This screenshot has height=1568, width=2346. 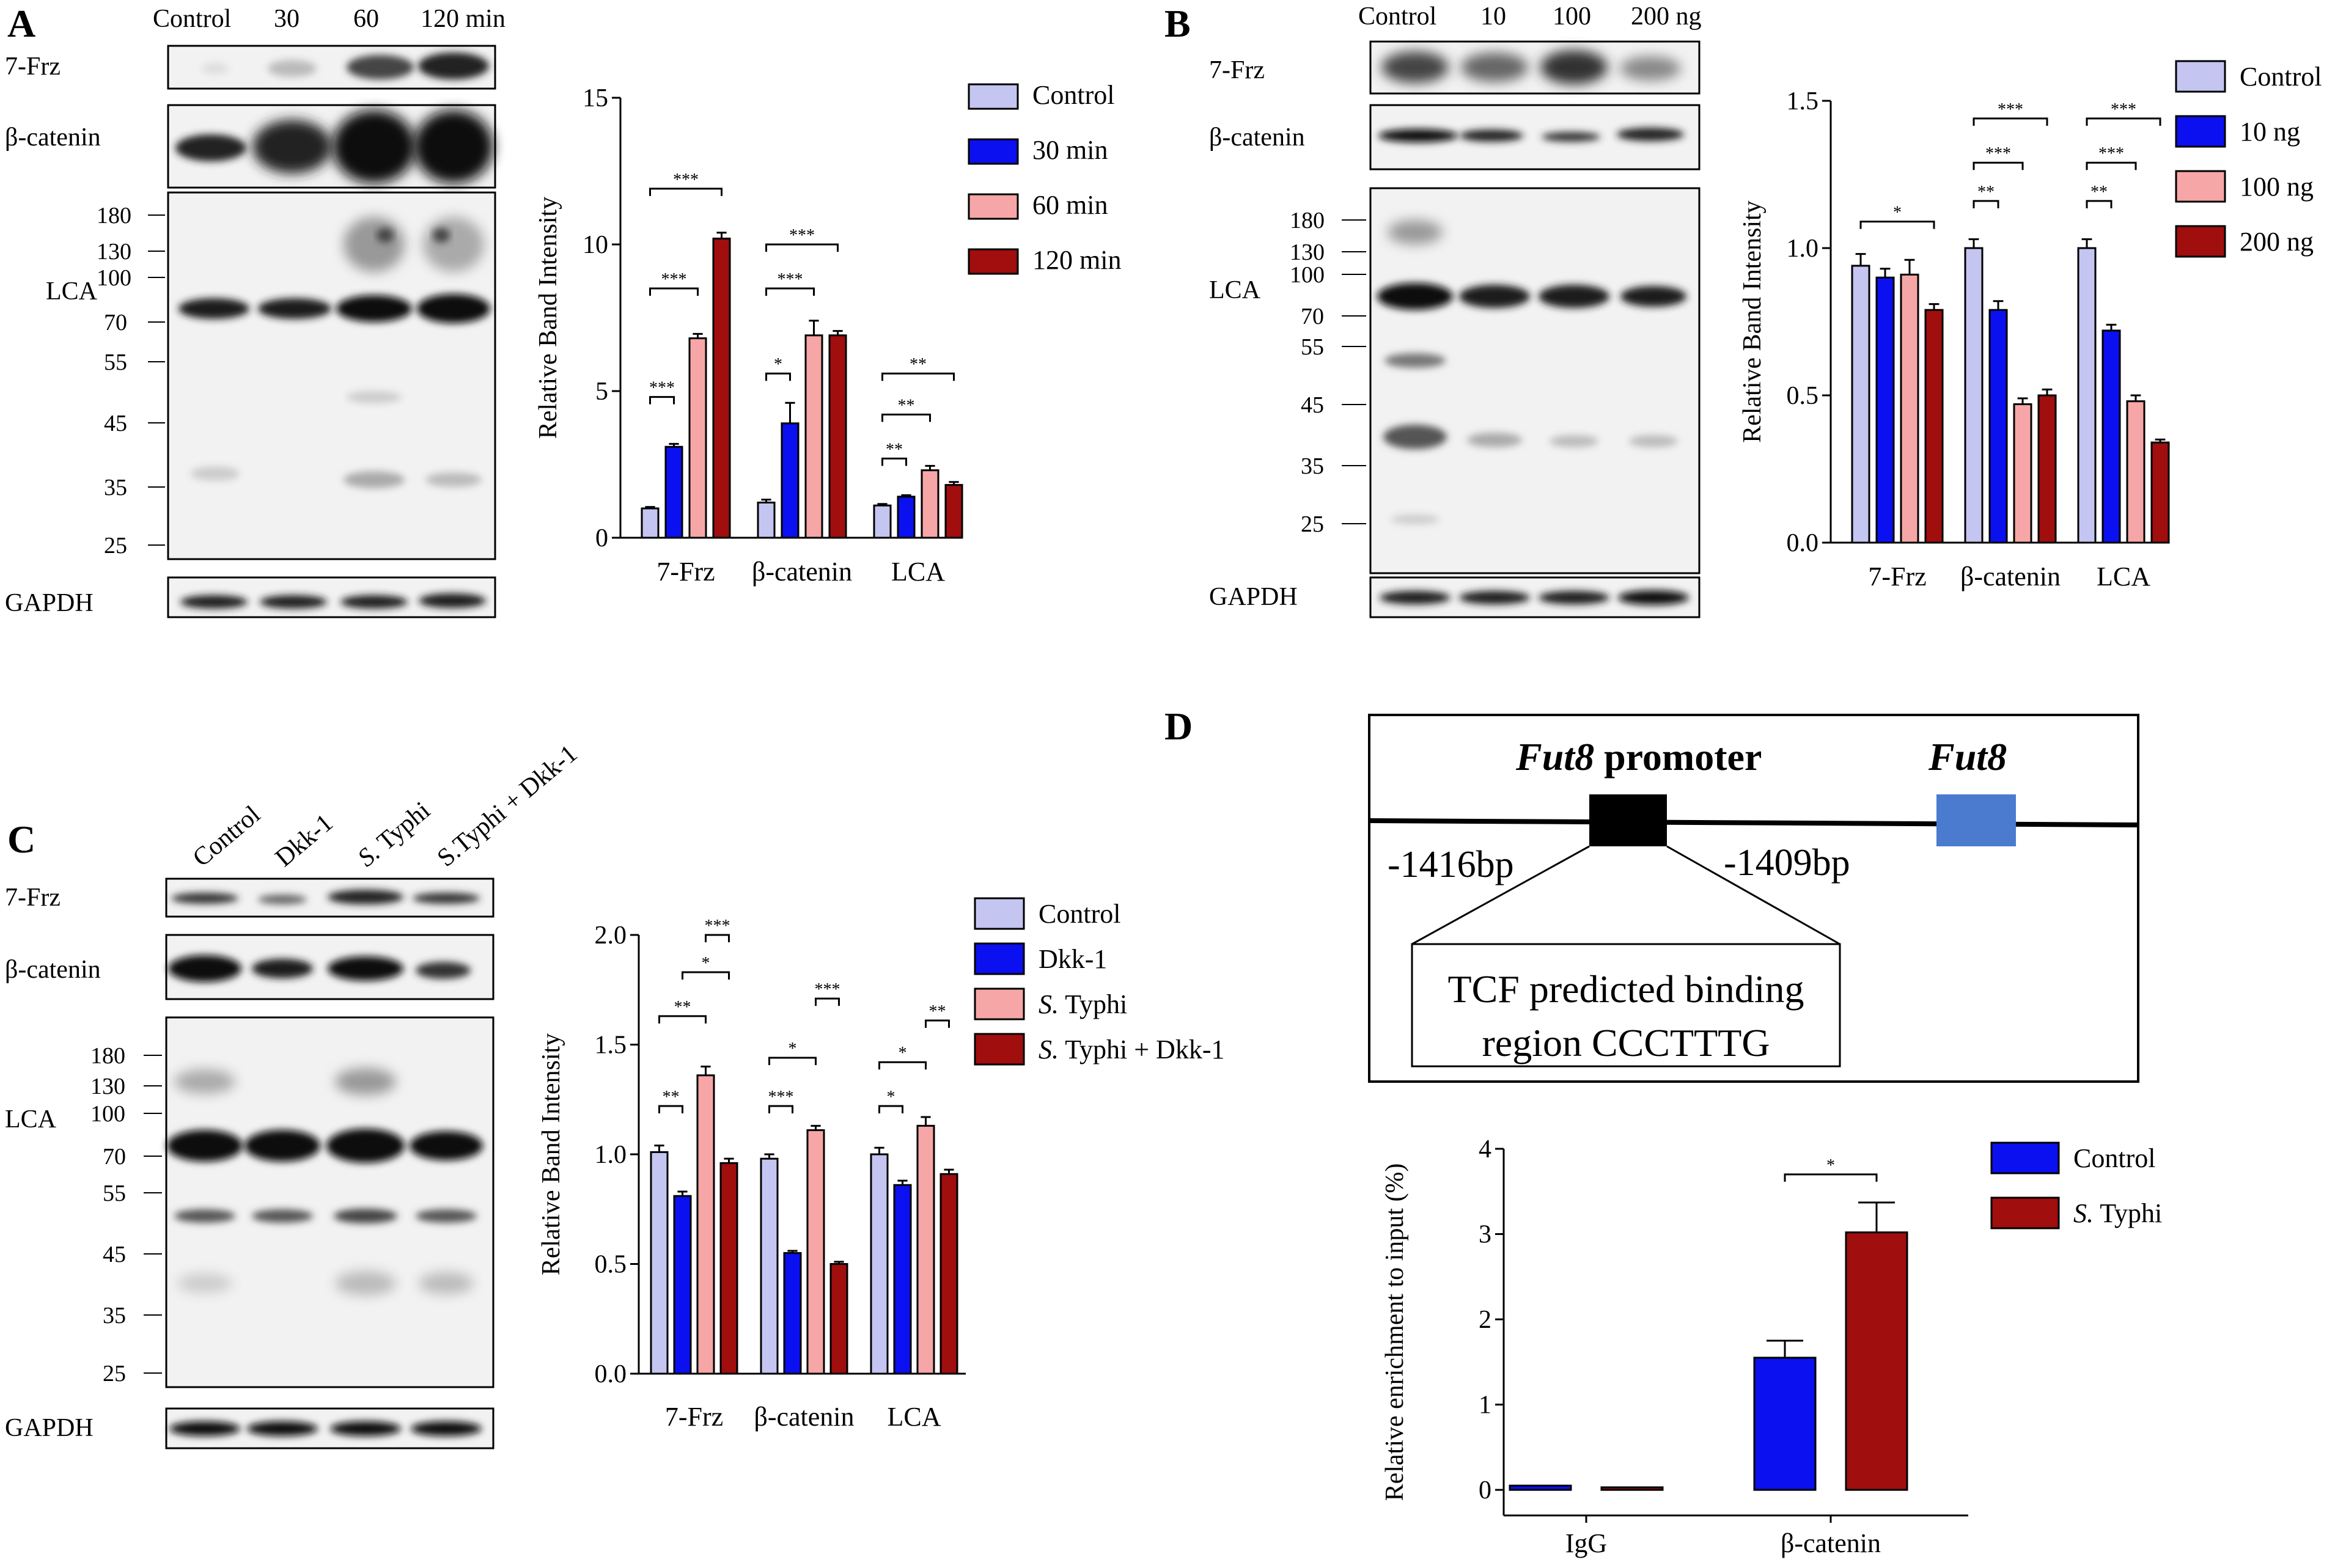 What do you see at coordinates (2123, 577) in the screenshot?
I see `x-category-label: LCA` at bounding box center [2123, 577].